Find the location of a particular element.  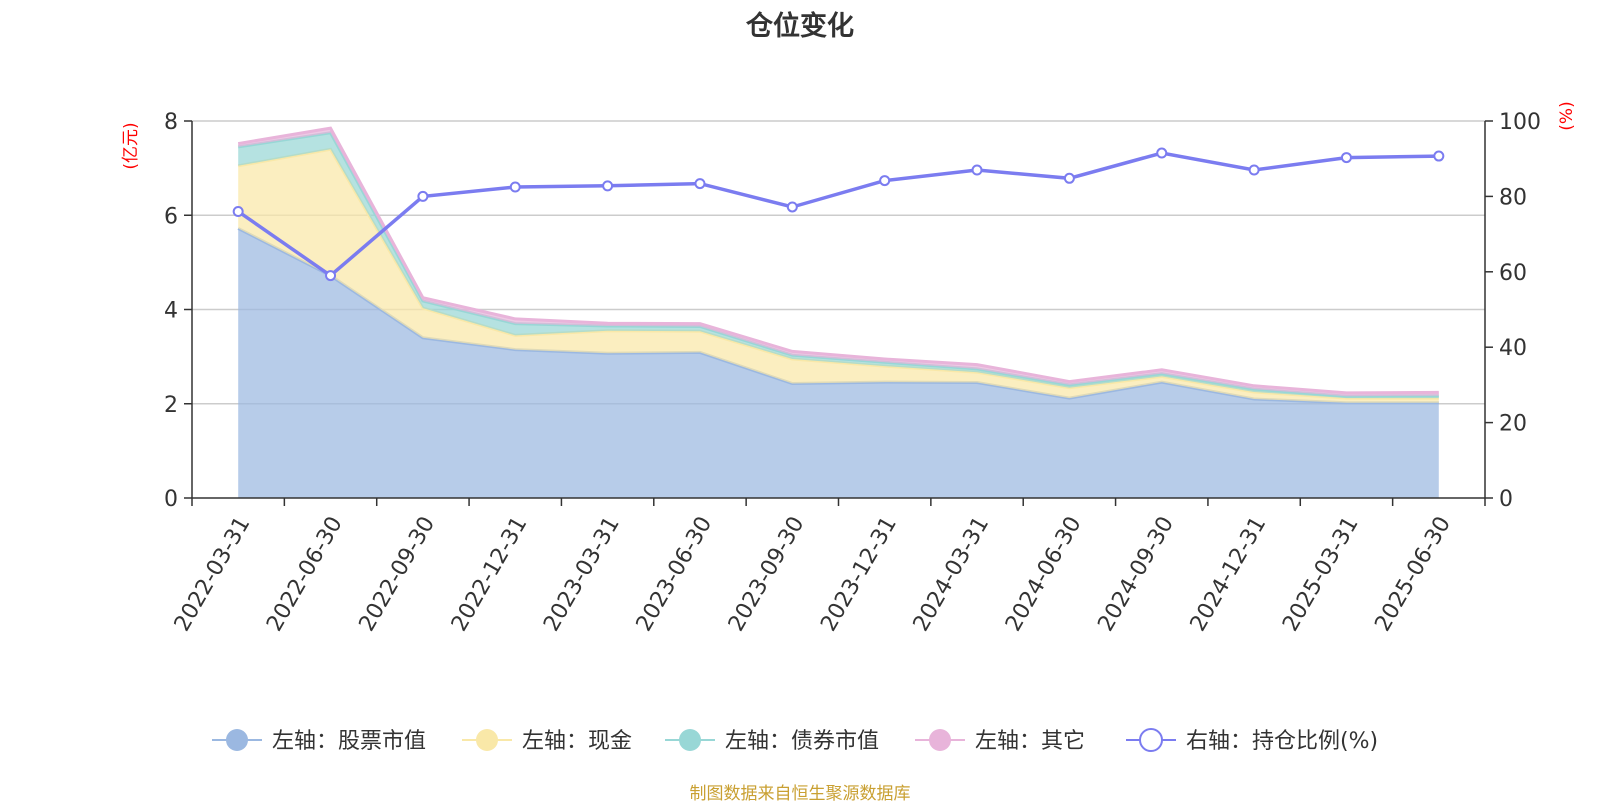

x-tick-label: 2023-09-30 is located at coordinates (767, 574).